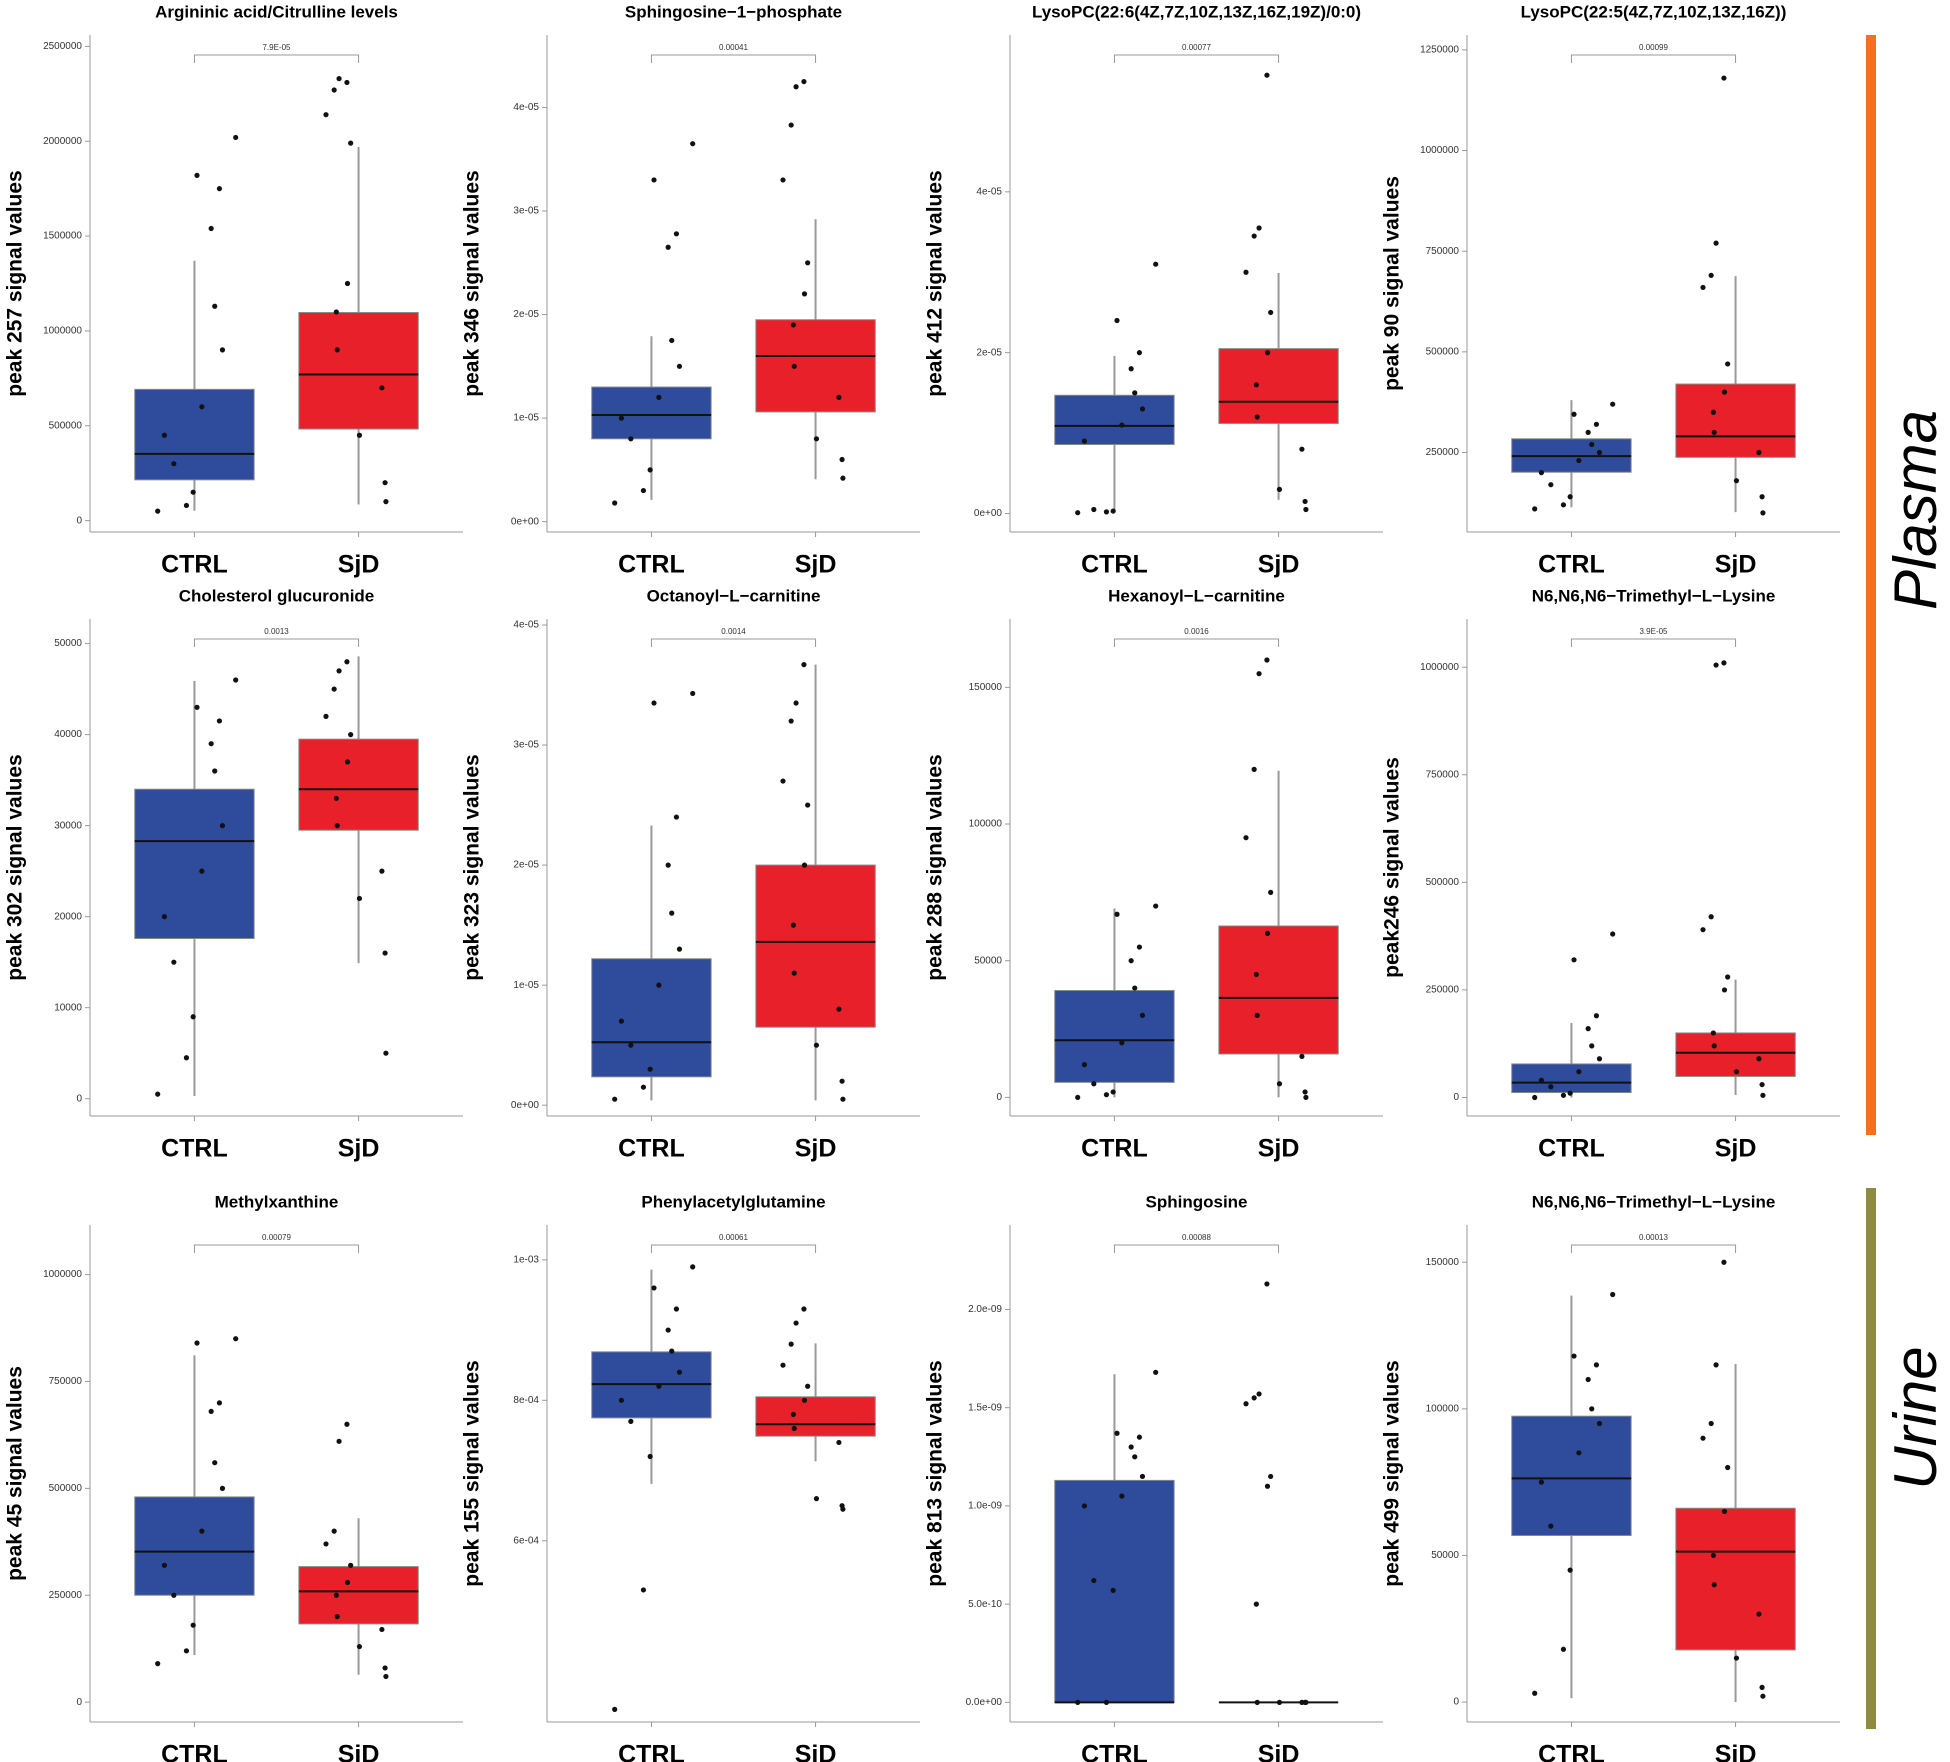  What do you see at coordinates (1196, 595) in the screenshot?
I see `chart-title: Hexanoyl−L−carnitine` at bounding box center [1196, 595].